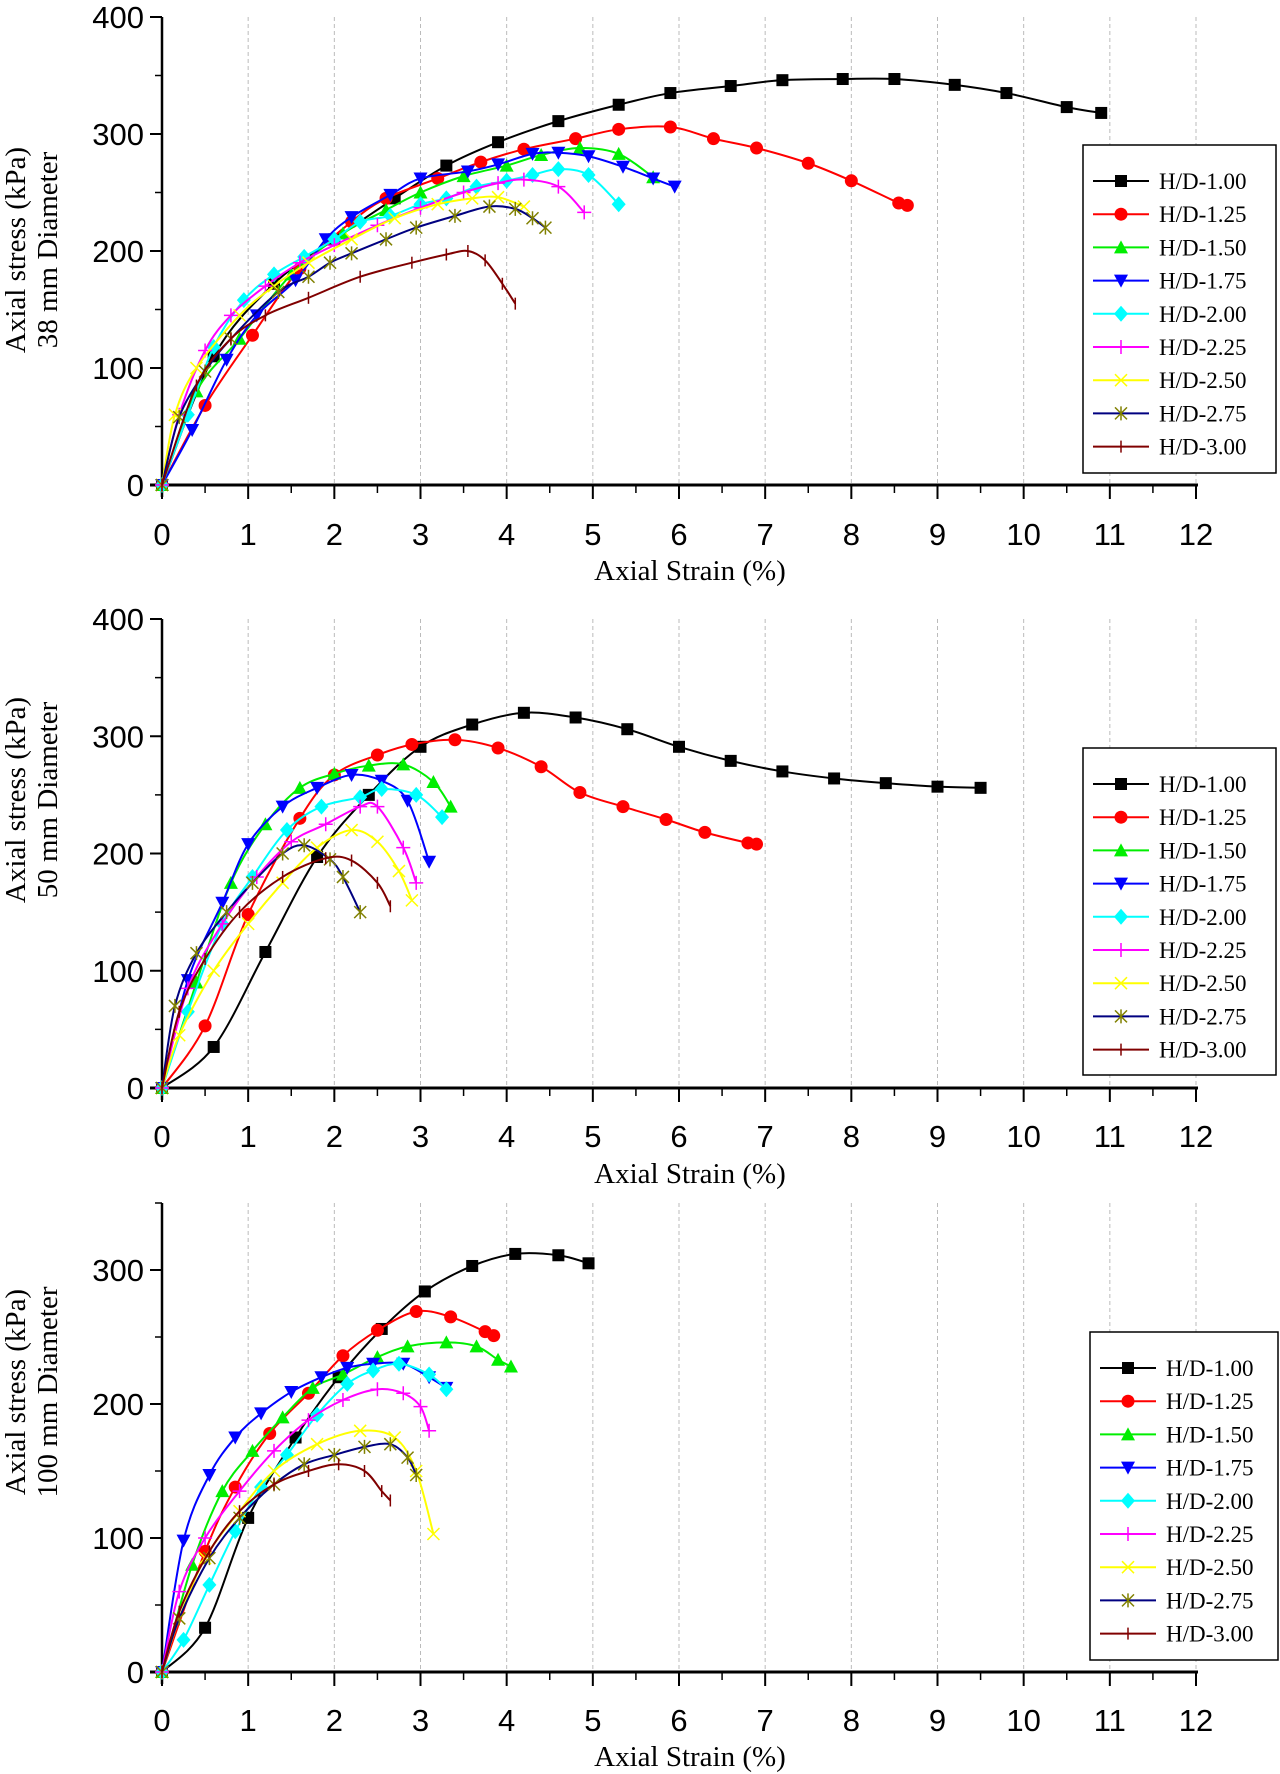 The height and width of the screenshot is (1774, 1280). Describe the element at coordinates (1170, 247) in the screenshot. I see `legend-item: H/D-1.50` at that location.